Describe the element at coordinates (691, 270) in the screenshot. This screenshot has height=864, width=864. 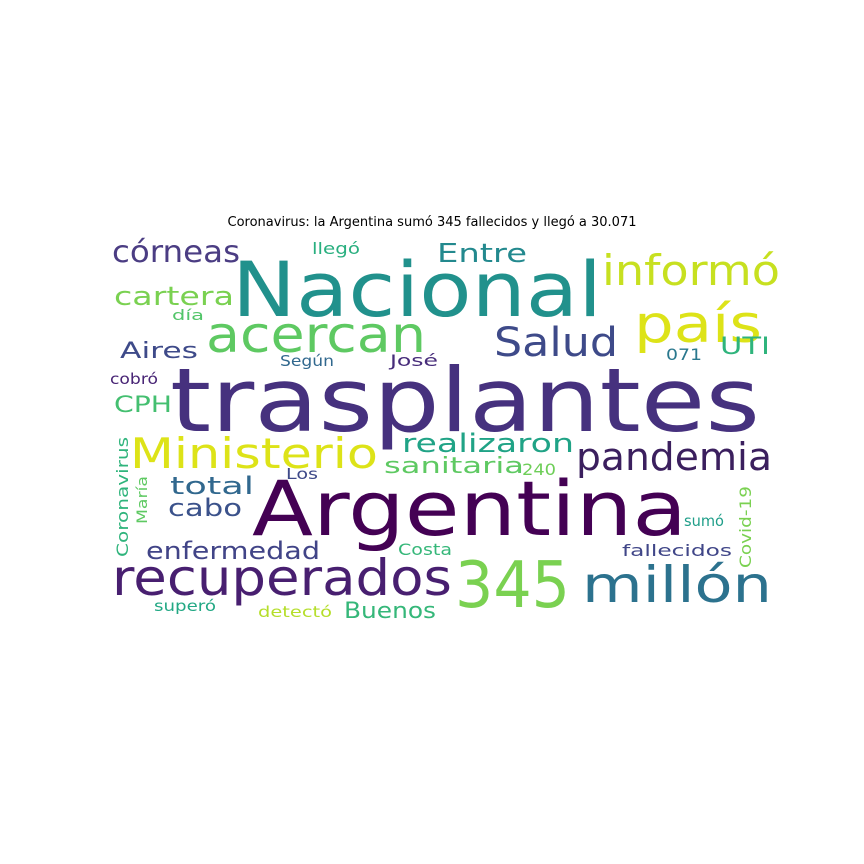
I see `word-informó: informó` at that location.